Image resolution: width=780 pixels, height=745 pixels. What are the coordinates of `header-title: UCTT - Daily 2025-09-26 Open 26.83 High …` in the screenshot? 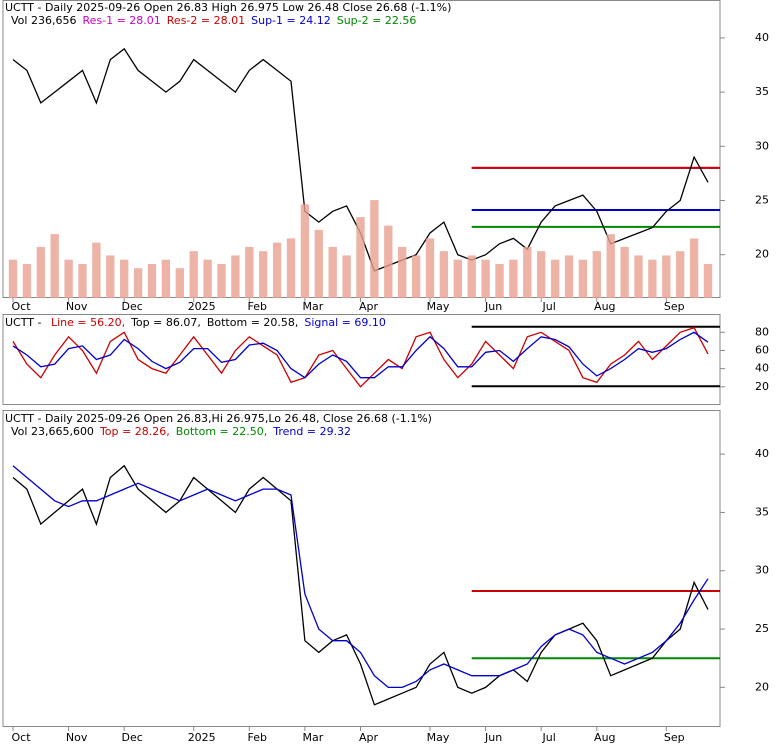 It's located at (228, 7).